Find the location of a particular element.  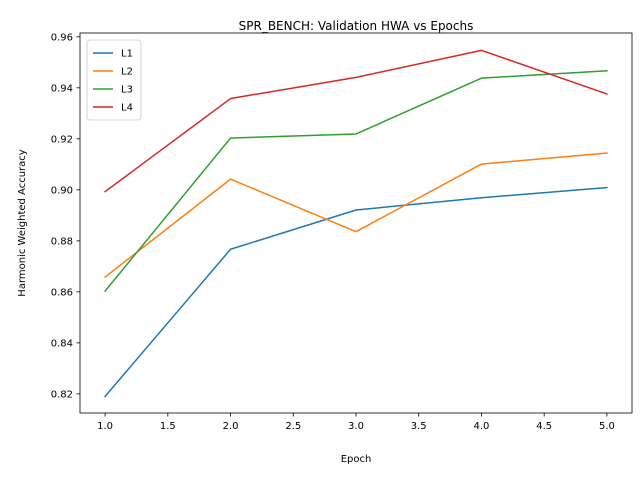

y-tick-label: 0.94 is located at coordinates (62, 88).